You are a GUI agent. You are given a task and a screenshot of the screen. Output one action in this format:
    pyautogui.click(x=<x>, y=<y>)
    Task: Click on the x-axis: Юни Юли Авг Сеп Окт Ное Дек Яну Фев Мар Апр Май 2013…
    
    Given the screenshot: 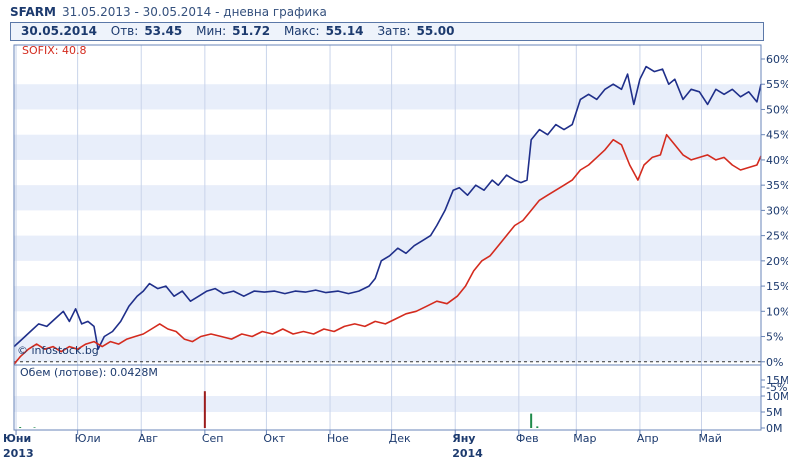 What is the action you would take?
    pyautogui.click(x=362, y=445)
    